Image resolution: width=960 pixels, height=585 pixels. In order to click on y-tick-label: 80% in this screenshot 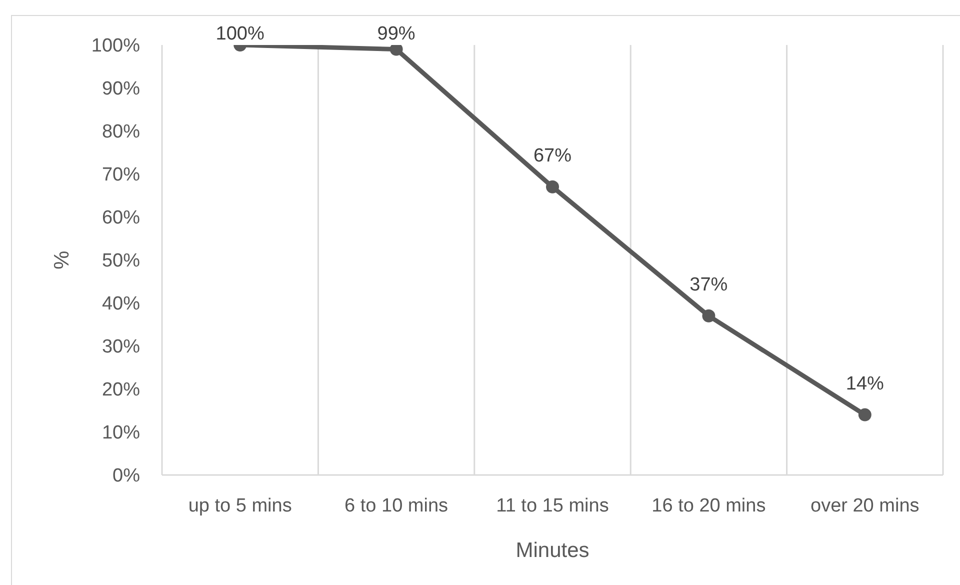, I will do `click(121, 132)`.